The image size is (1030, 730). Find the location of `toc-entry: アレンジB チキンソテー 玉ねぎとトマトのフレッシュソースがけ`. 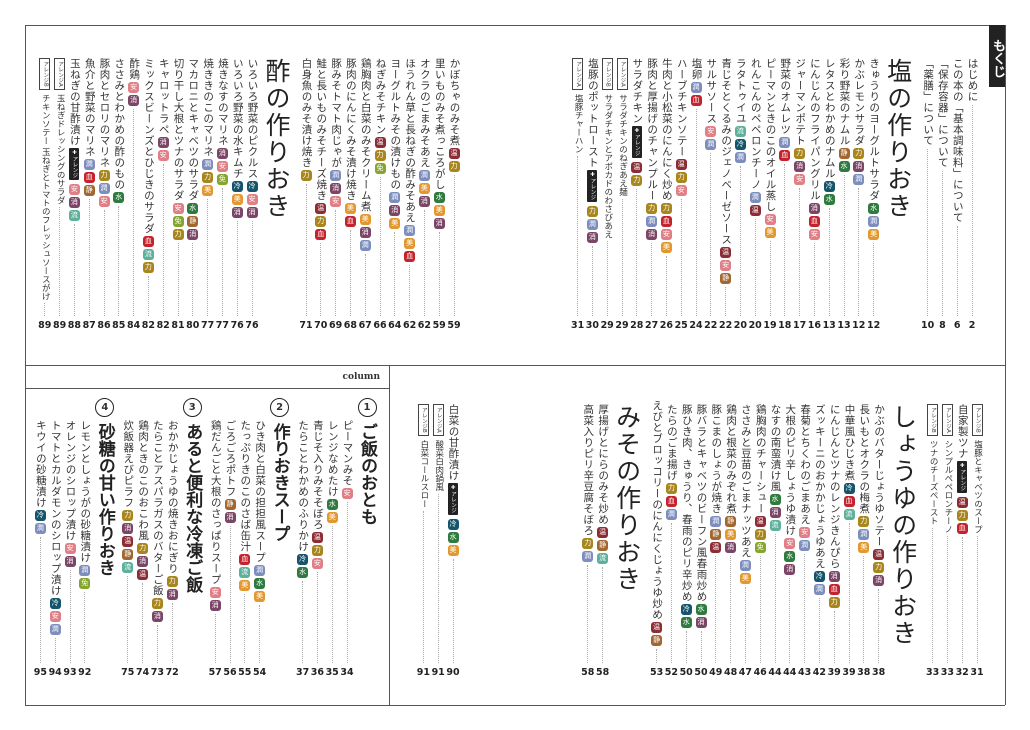

toc-entry: アレンジB チキンソテー 玉ねぎとトマトのフレッシュソースがけ is located at coordinates (44, 187).